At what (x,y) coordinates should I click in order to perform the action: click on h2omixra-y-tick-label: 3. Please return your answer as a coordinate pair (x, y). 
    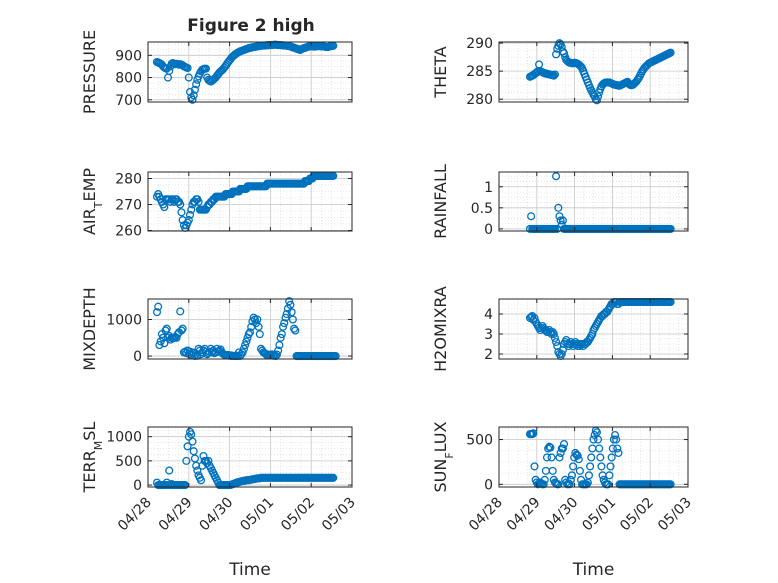
    Looking at the image, I should click on (488, 335).